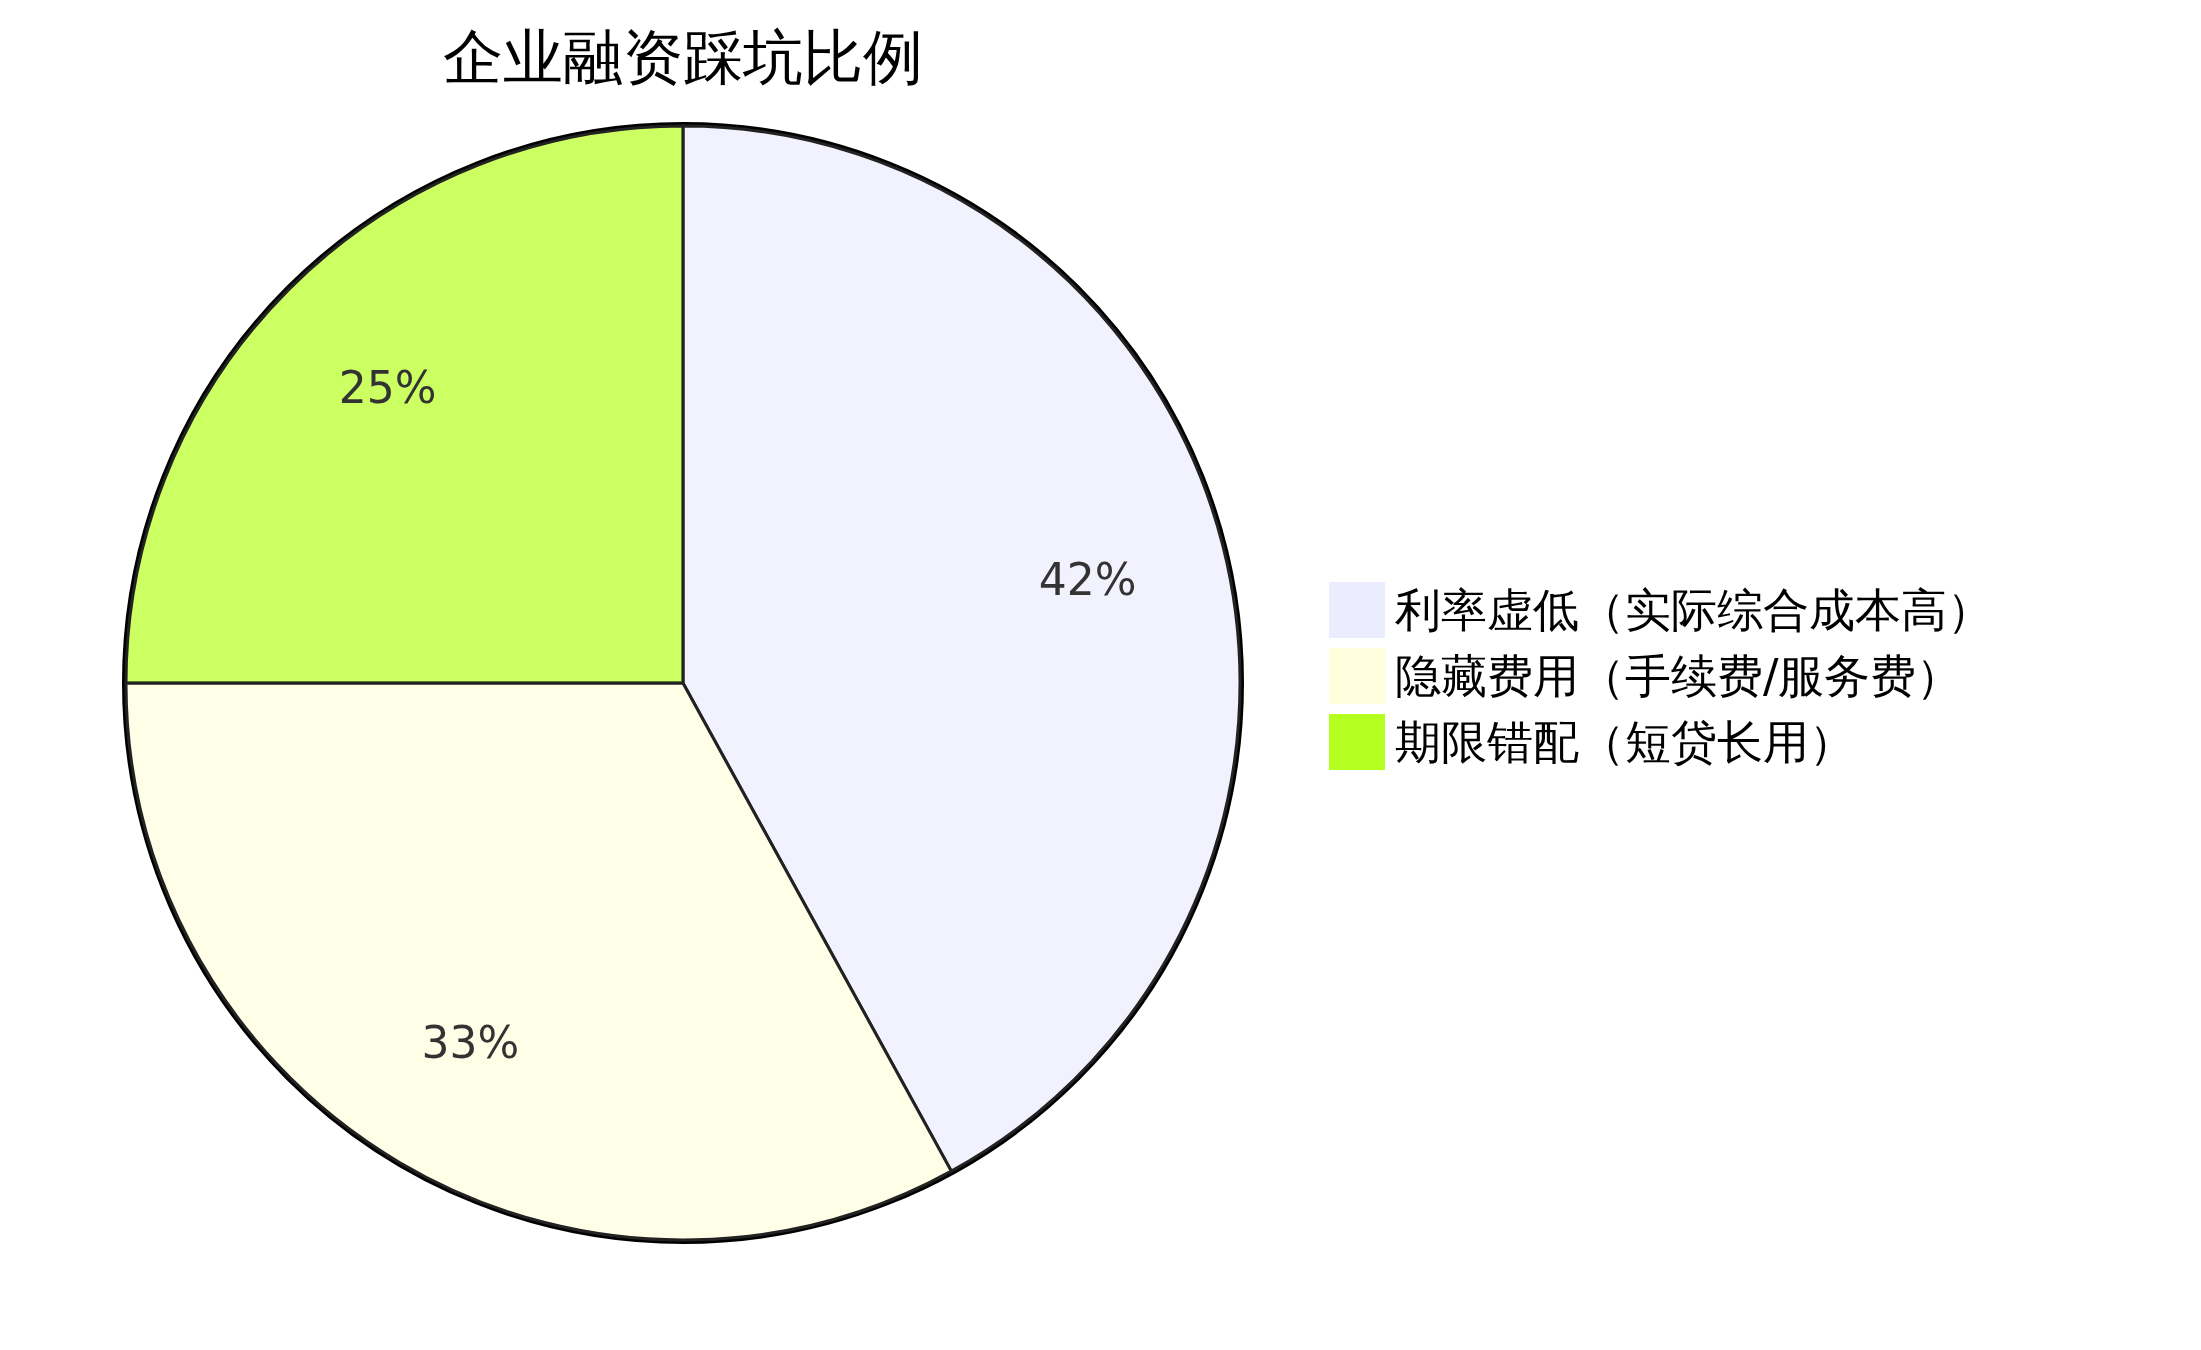  What do you see at coordinates (1679, 676) in the screenshot?
I see `legend-label: 隐藏费用（手续费/服务费）` at bounding box center [1679, 676].